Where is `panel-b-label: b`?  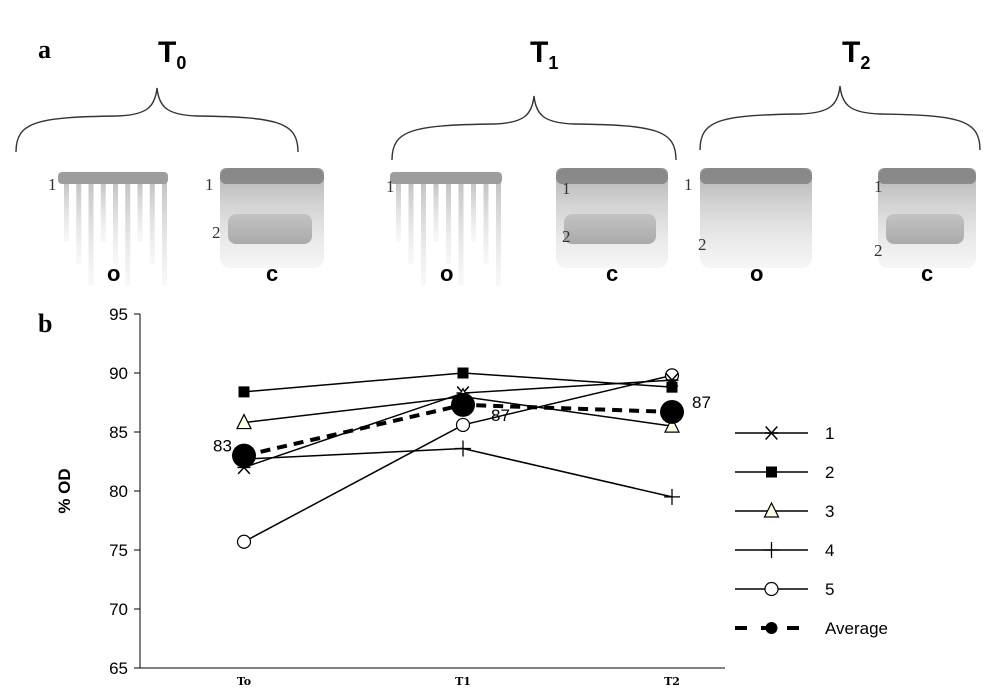 panel-b-label: b is located at coordinates (45, 323).